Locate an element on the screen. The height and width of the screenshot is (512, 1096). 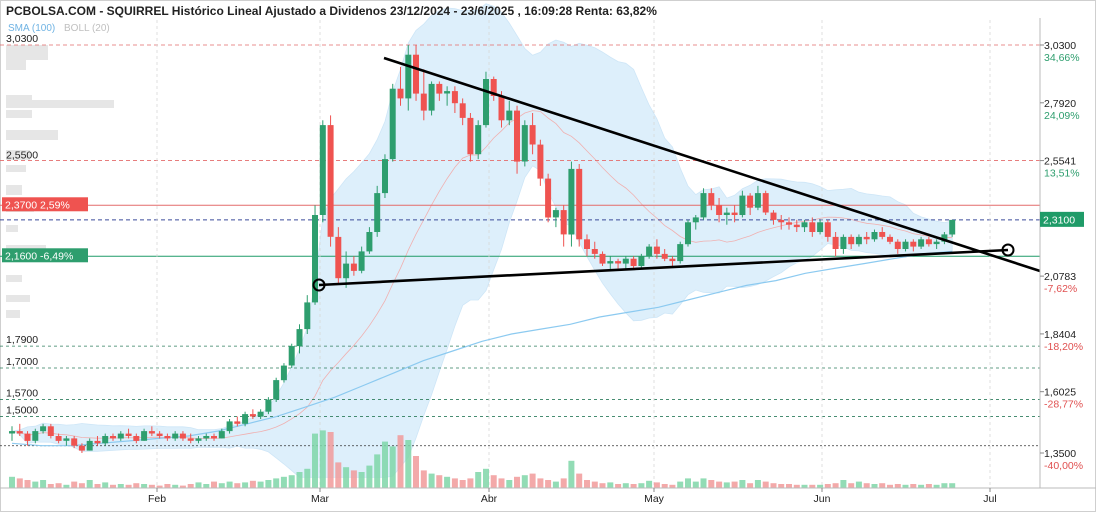
current-price-label: 2,3100 is located at coordinates (1059, 220).